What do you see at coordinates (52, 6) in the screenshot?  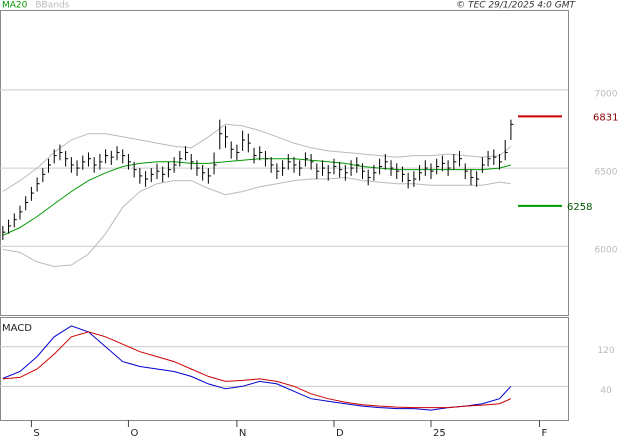 I see `legend-entry: BBands` at bounding box center [52, 6].